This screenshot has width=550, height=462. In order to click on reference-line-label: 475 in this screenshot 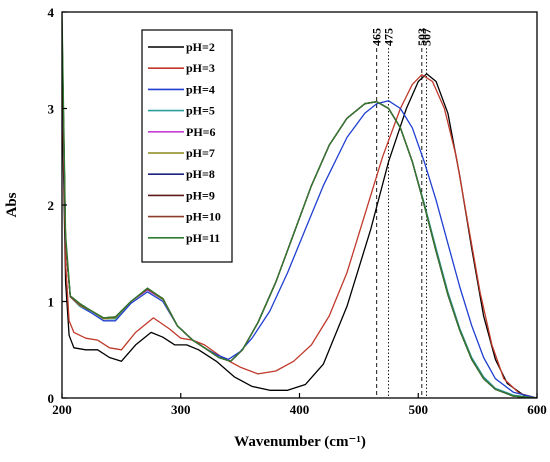, I will do `click(389, 37)`.